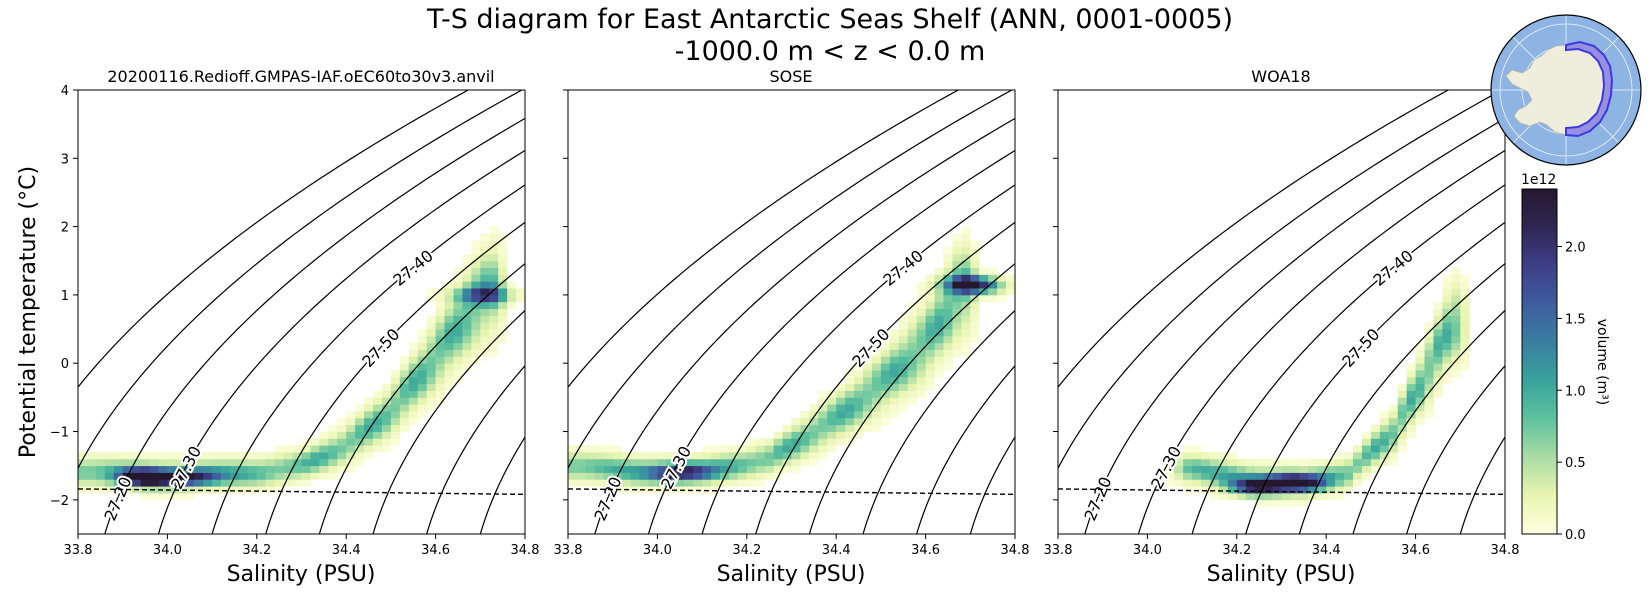 This screenshot has width=1650, height=600. What do you see at coordinates (167, 550) in the screenshot?
I see `x-tick-label: 34.0` at bounding box center [167, 550].